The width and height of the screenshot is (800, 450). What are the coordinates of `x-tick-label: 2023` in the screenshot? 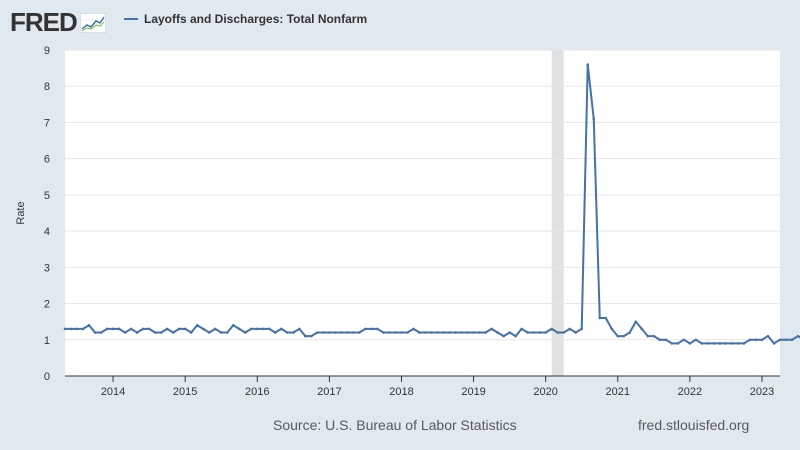 It's located at (762, 392).